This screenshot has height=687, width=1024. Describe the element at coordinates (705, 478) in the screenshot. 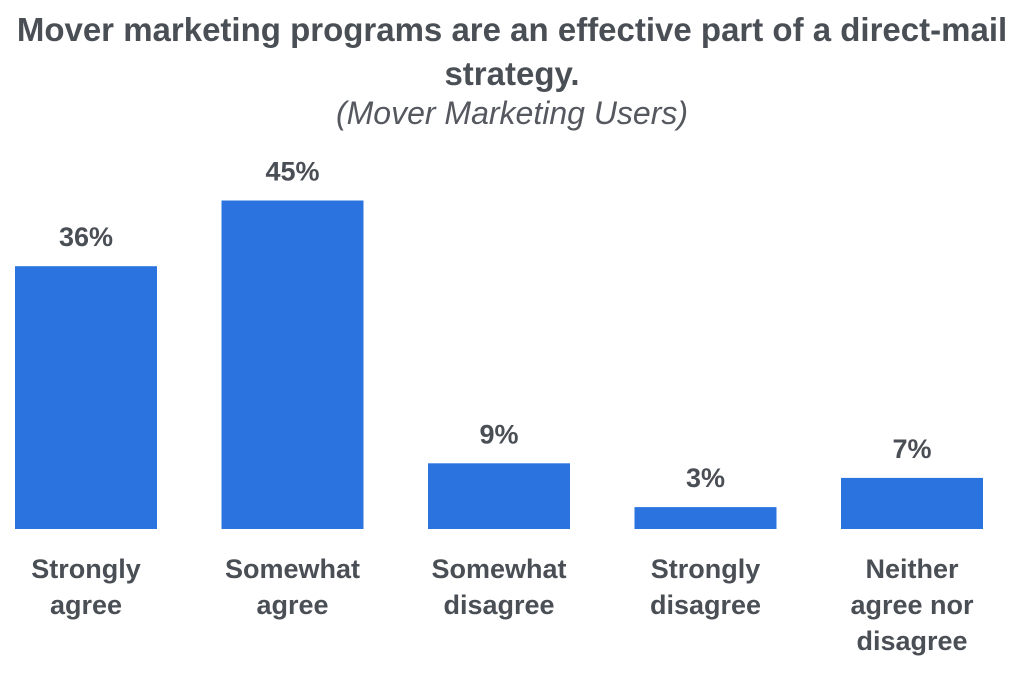

I see `value-label-3: 3%` at that location.